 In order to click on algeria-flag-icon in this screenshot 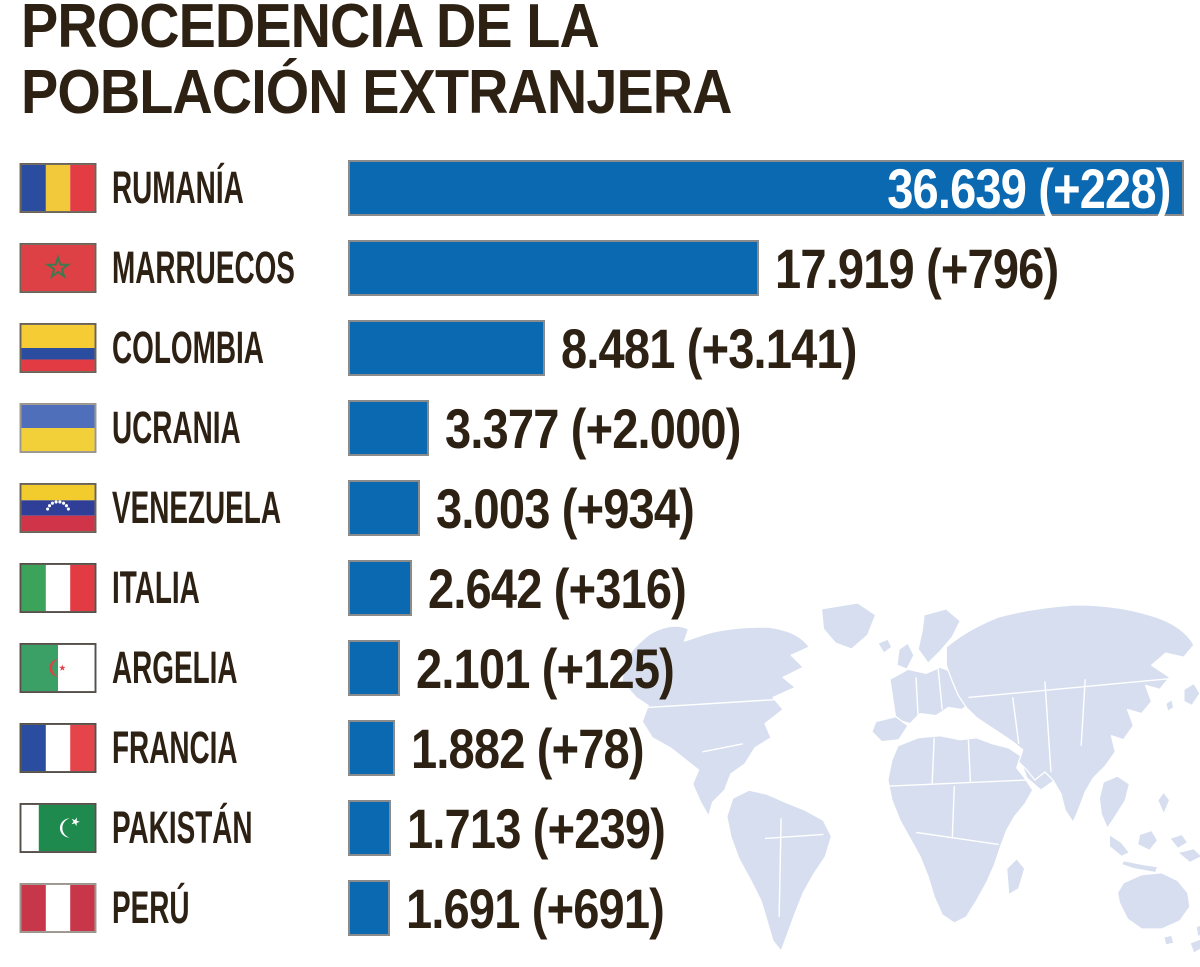, I will do `click(58, 668)`.